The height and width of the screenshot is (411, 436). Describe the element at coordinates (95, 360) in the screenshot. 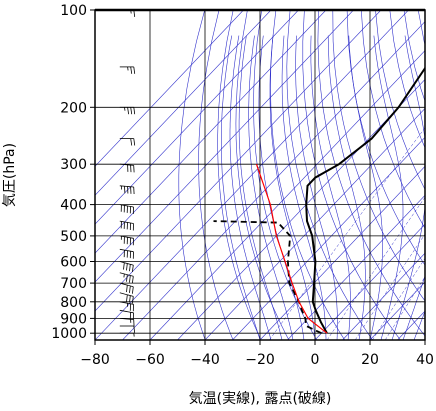

I see `temperature-tick-label: −80` at that location.